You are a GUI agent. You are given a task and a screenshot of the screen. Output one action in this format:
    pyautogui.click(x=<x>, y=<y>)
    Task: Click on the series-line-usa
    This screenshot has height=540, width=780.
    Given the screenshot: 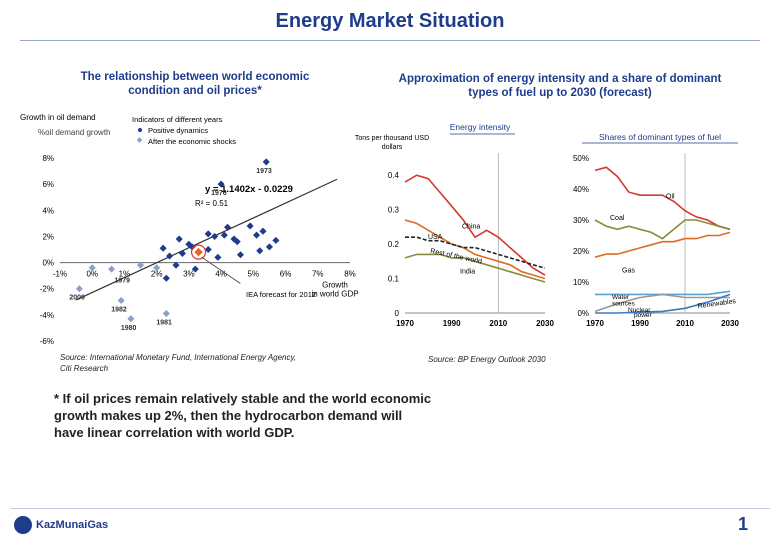 What is the action you would take?
    pyautogui.click(x=475, y=249)
    